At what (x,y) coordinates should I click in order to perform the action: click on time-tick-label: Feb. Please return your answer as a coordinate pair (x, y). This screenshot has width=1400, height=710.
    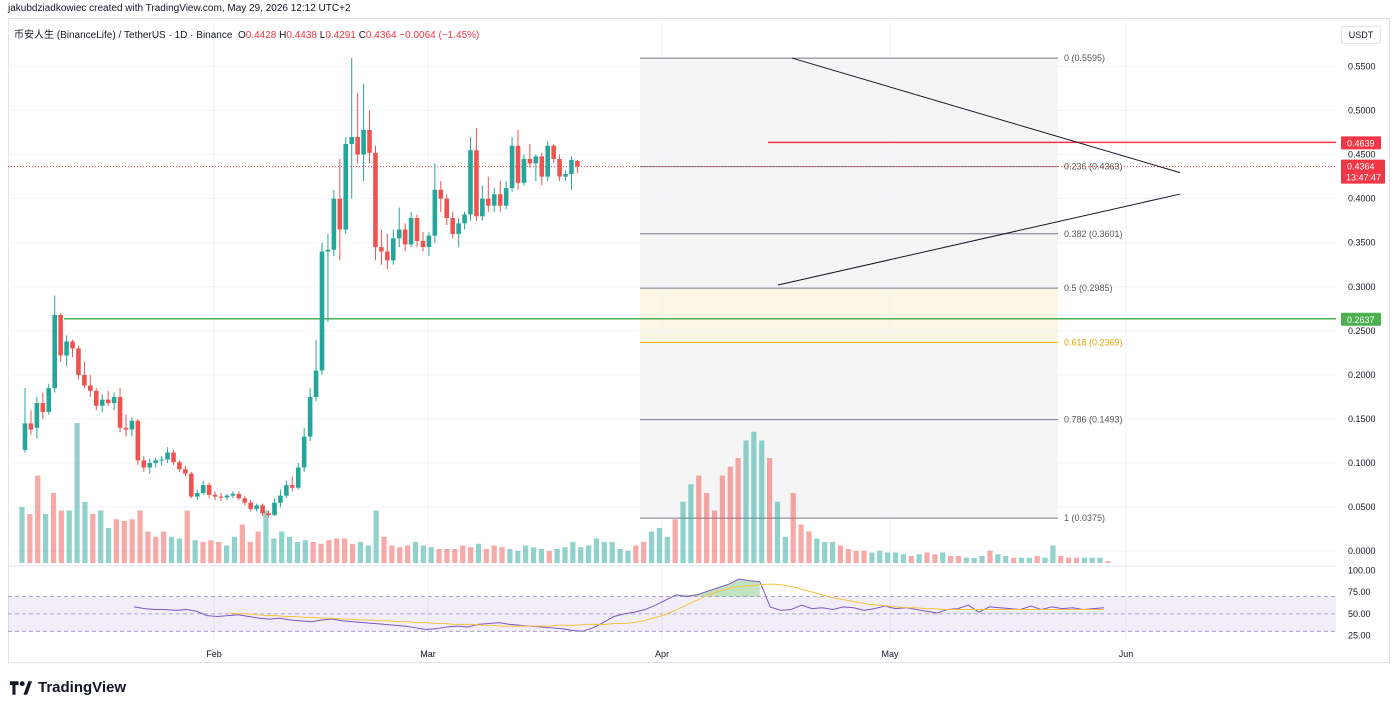
    Looking at the image, I should click on (214, 654).